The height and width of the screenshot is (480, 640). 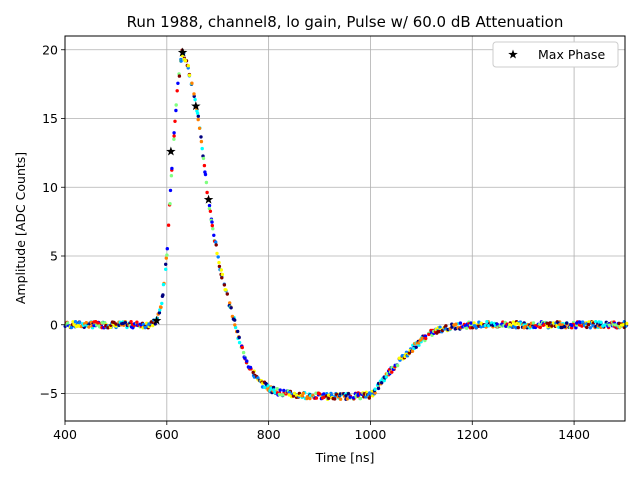 I want to click on y-tick-label: 10, so click(x=50, y=187).